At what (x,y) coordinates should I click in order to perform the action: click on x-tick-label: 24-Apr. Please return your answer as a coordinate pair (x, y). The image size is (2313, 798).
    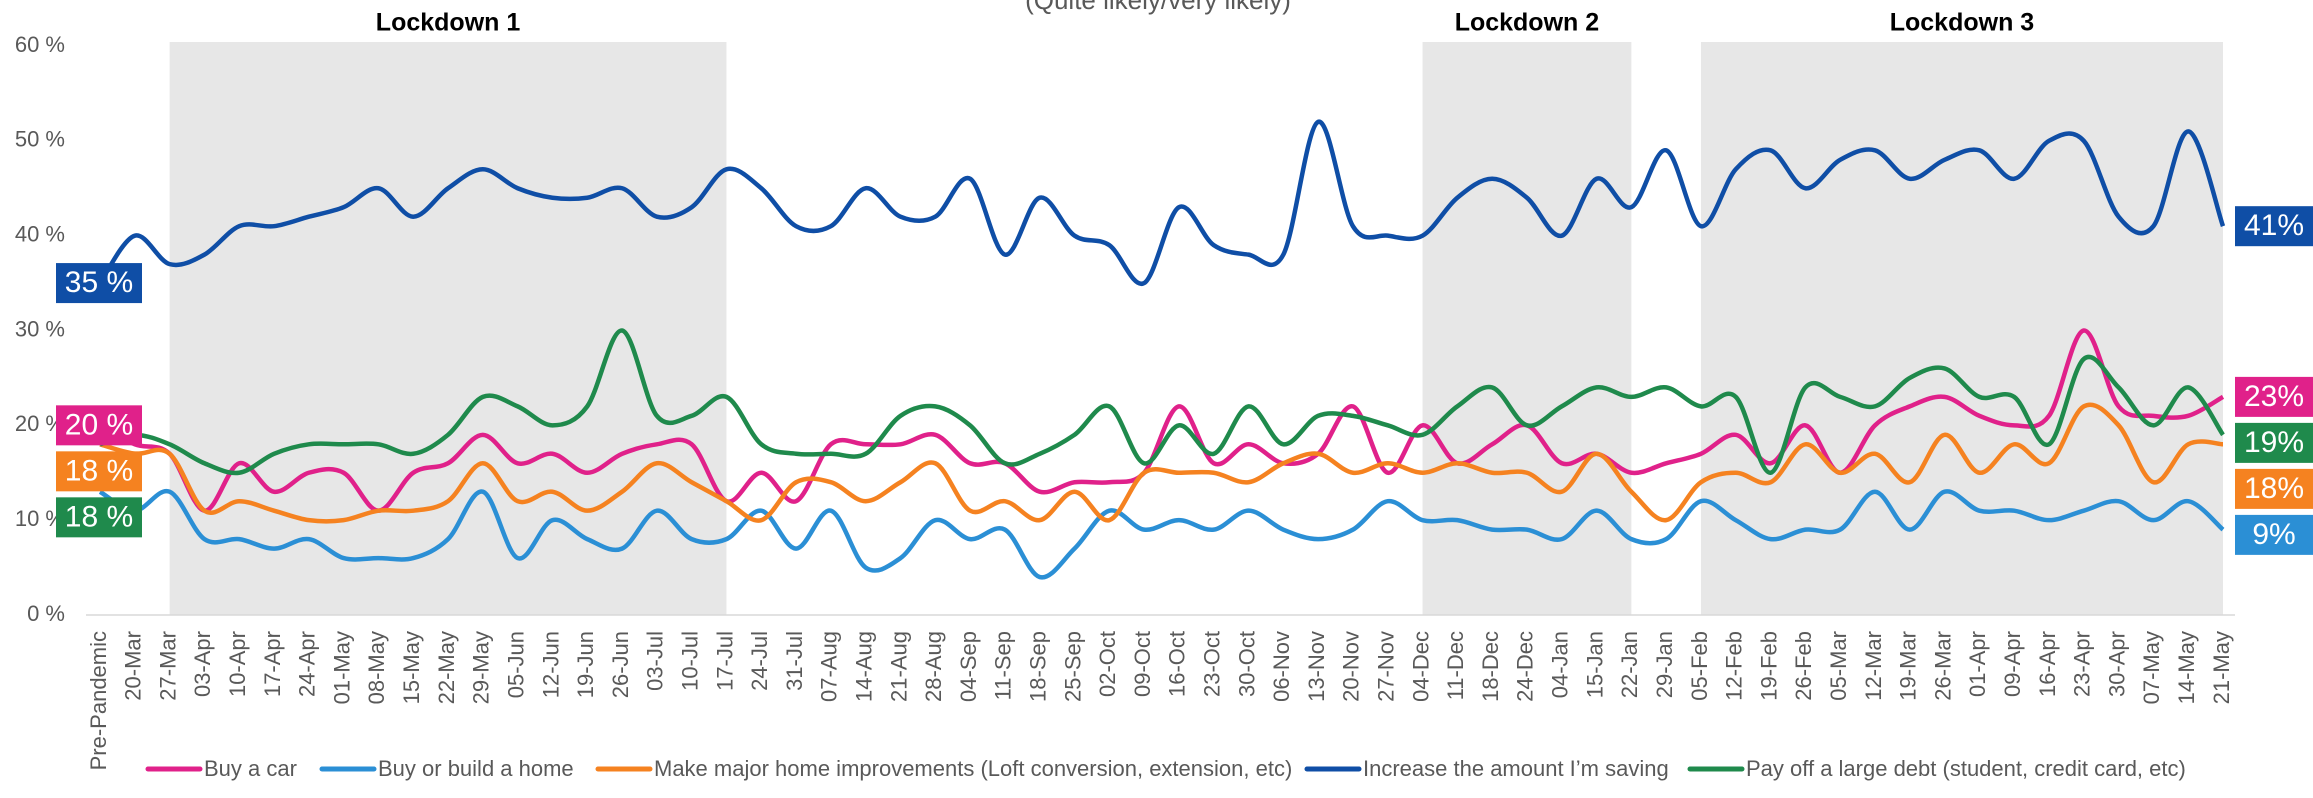
    Looking at the image, I should click on (307, 664).